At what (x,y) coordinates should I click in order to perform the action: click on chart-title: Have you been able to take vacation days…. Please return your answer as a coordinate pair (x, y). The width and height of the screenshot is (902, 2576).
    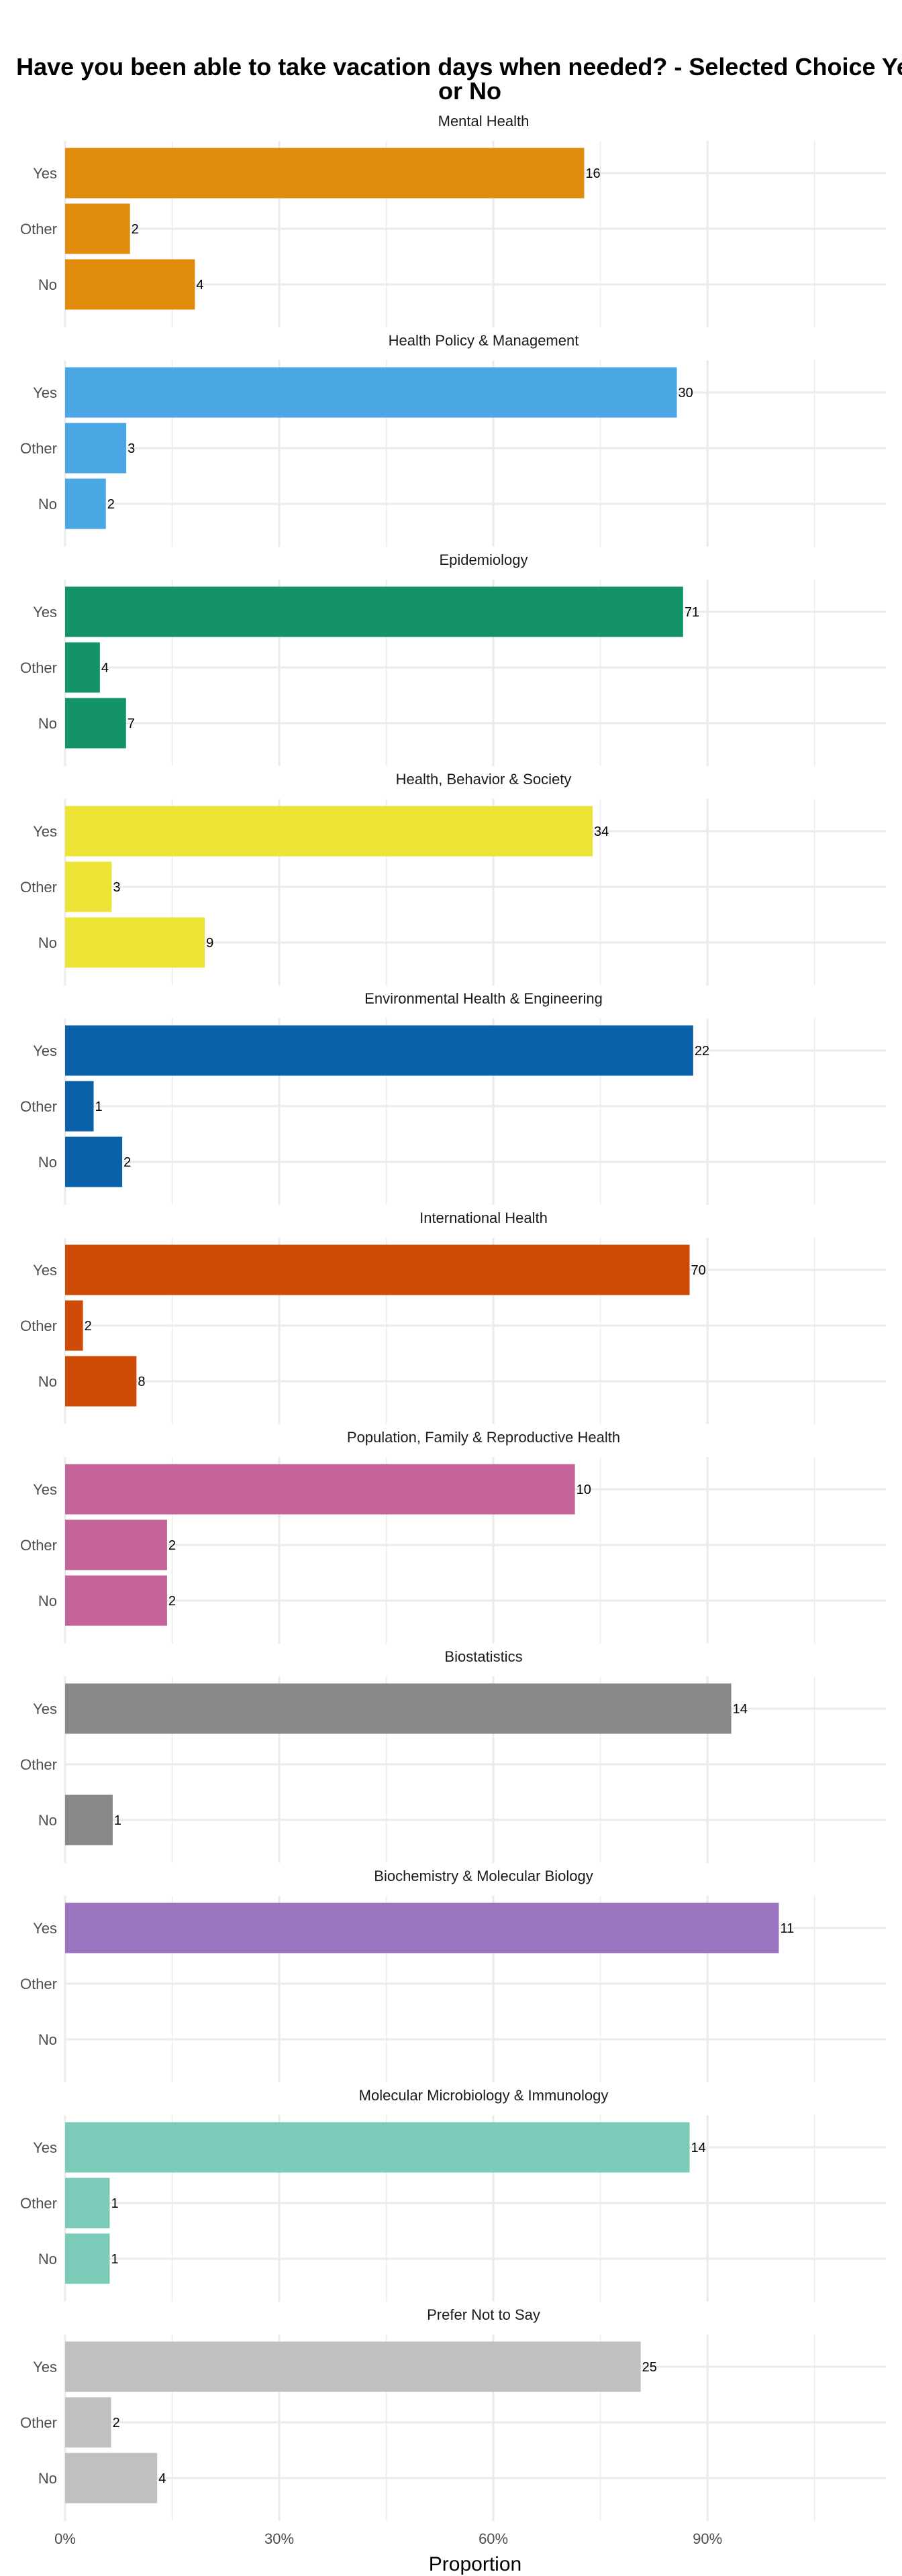
    Looking at the image, I should click on (459, 79).